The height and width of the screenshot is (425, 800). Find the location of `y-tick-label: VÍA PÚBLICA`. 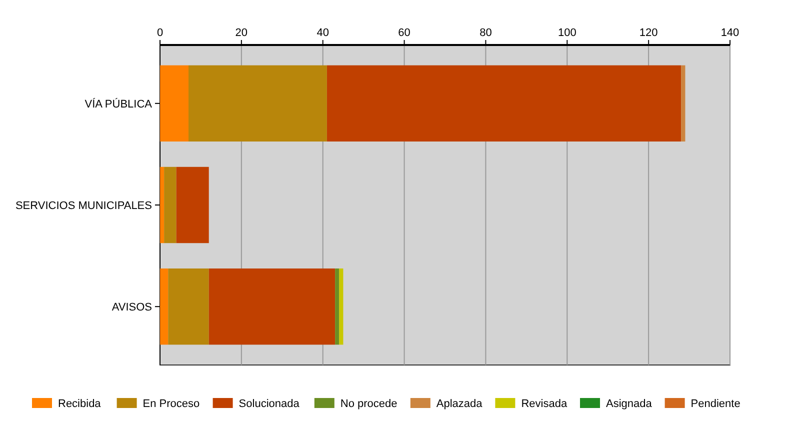

y-tick-label: VÍA PÚBLICA is located at coordinates (118, 103).